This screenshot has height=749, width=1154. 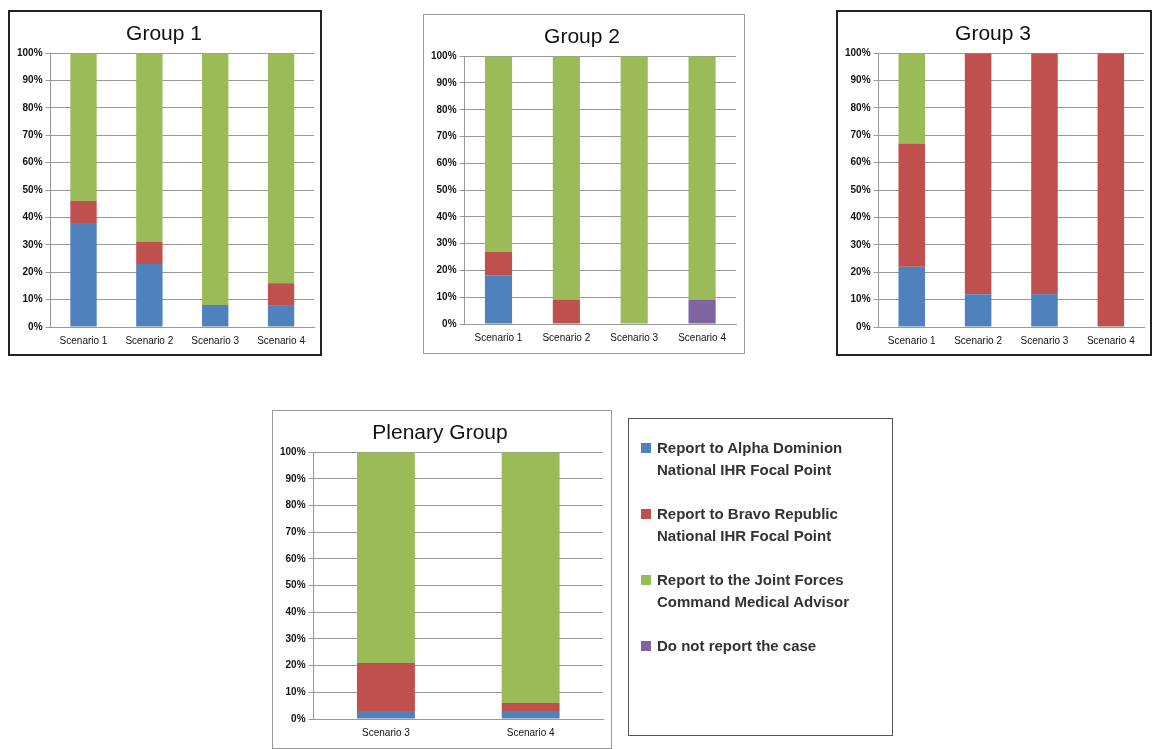 What do you see at coordinates (753, 591) in the screenshot?
I see `legend-label: Report to the Joint Forces Command Medical Advisor` at bounding box center [753, 591].